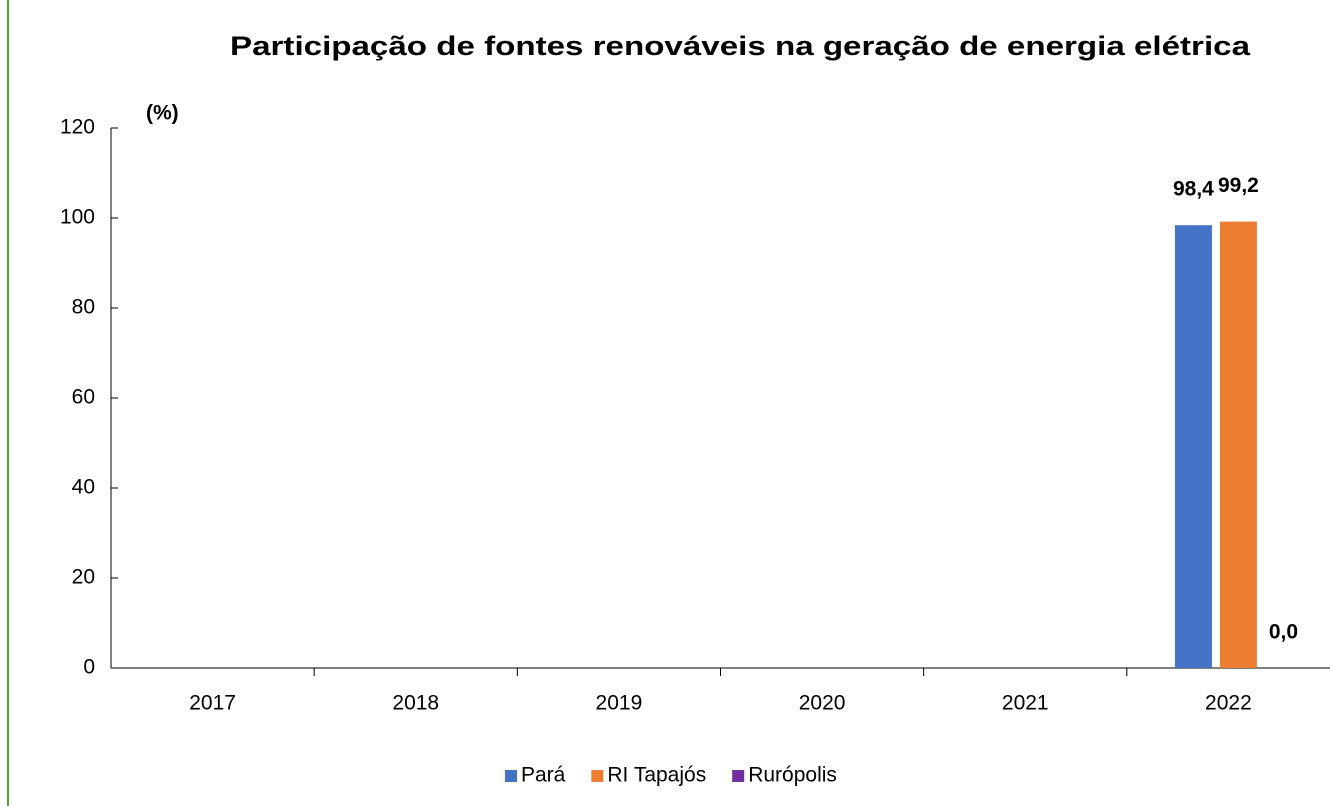 The height and width of the screenshot is (806, 1331). I want to click on y-tick-label: 40, so click(83, 487).